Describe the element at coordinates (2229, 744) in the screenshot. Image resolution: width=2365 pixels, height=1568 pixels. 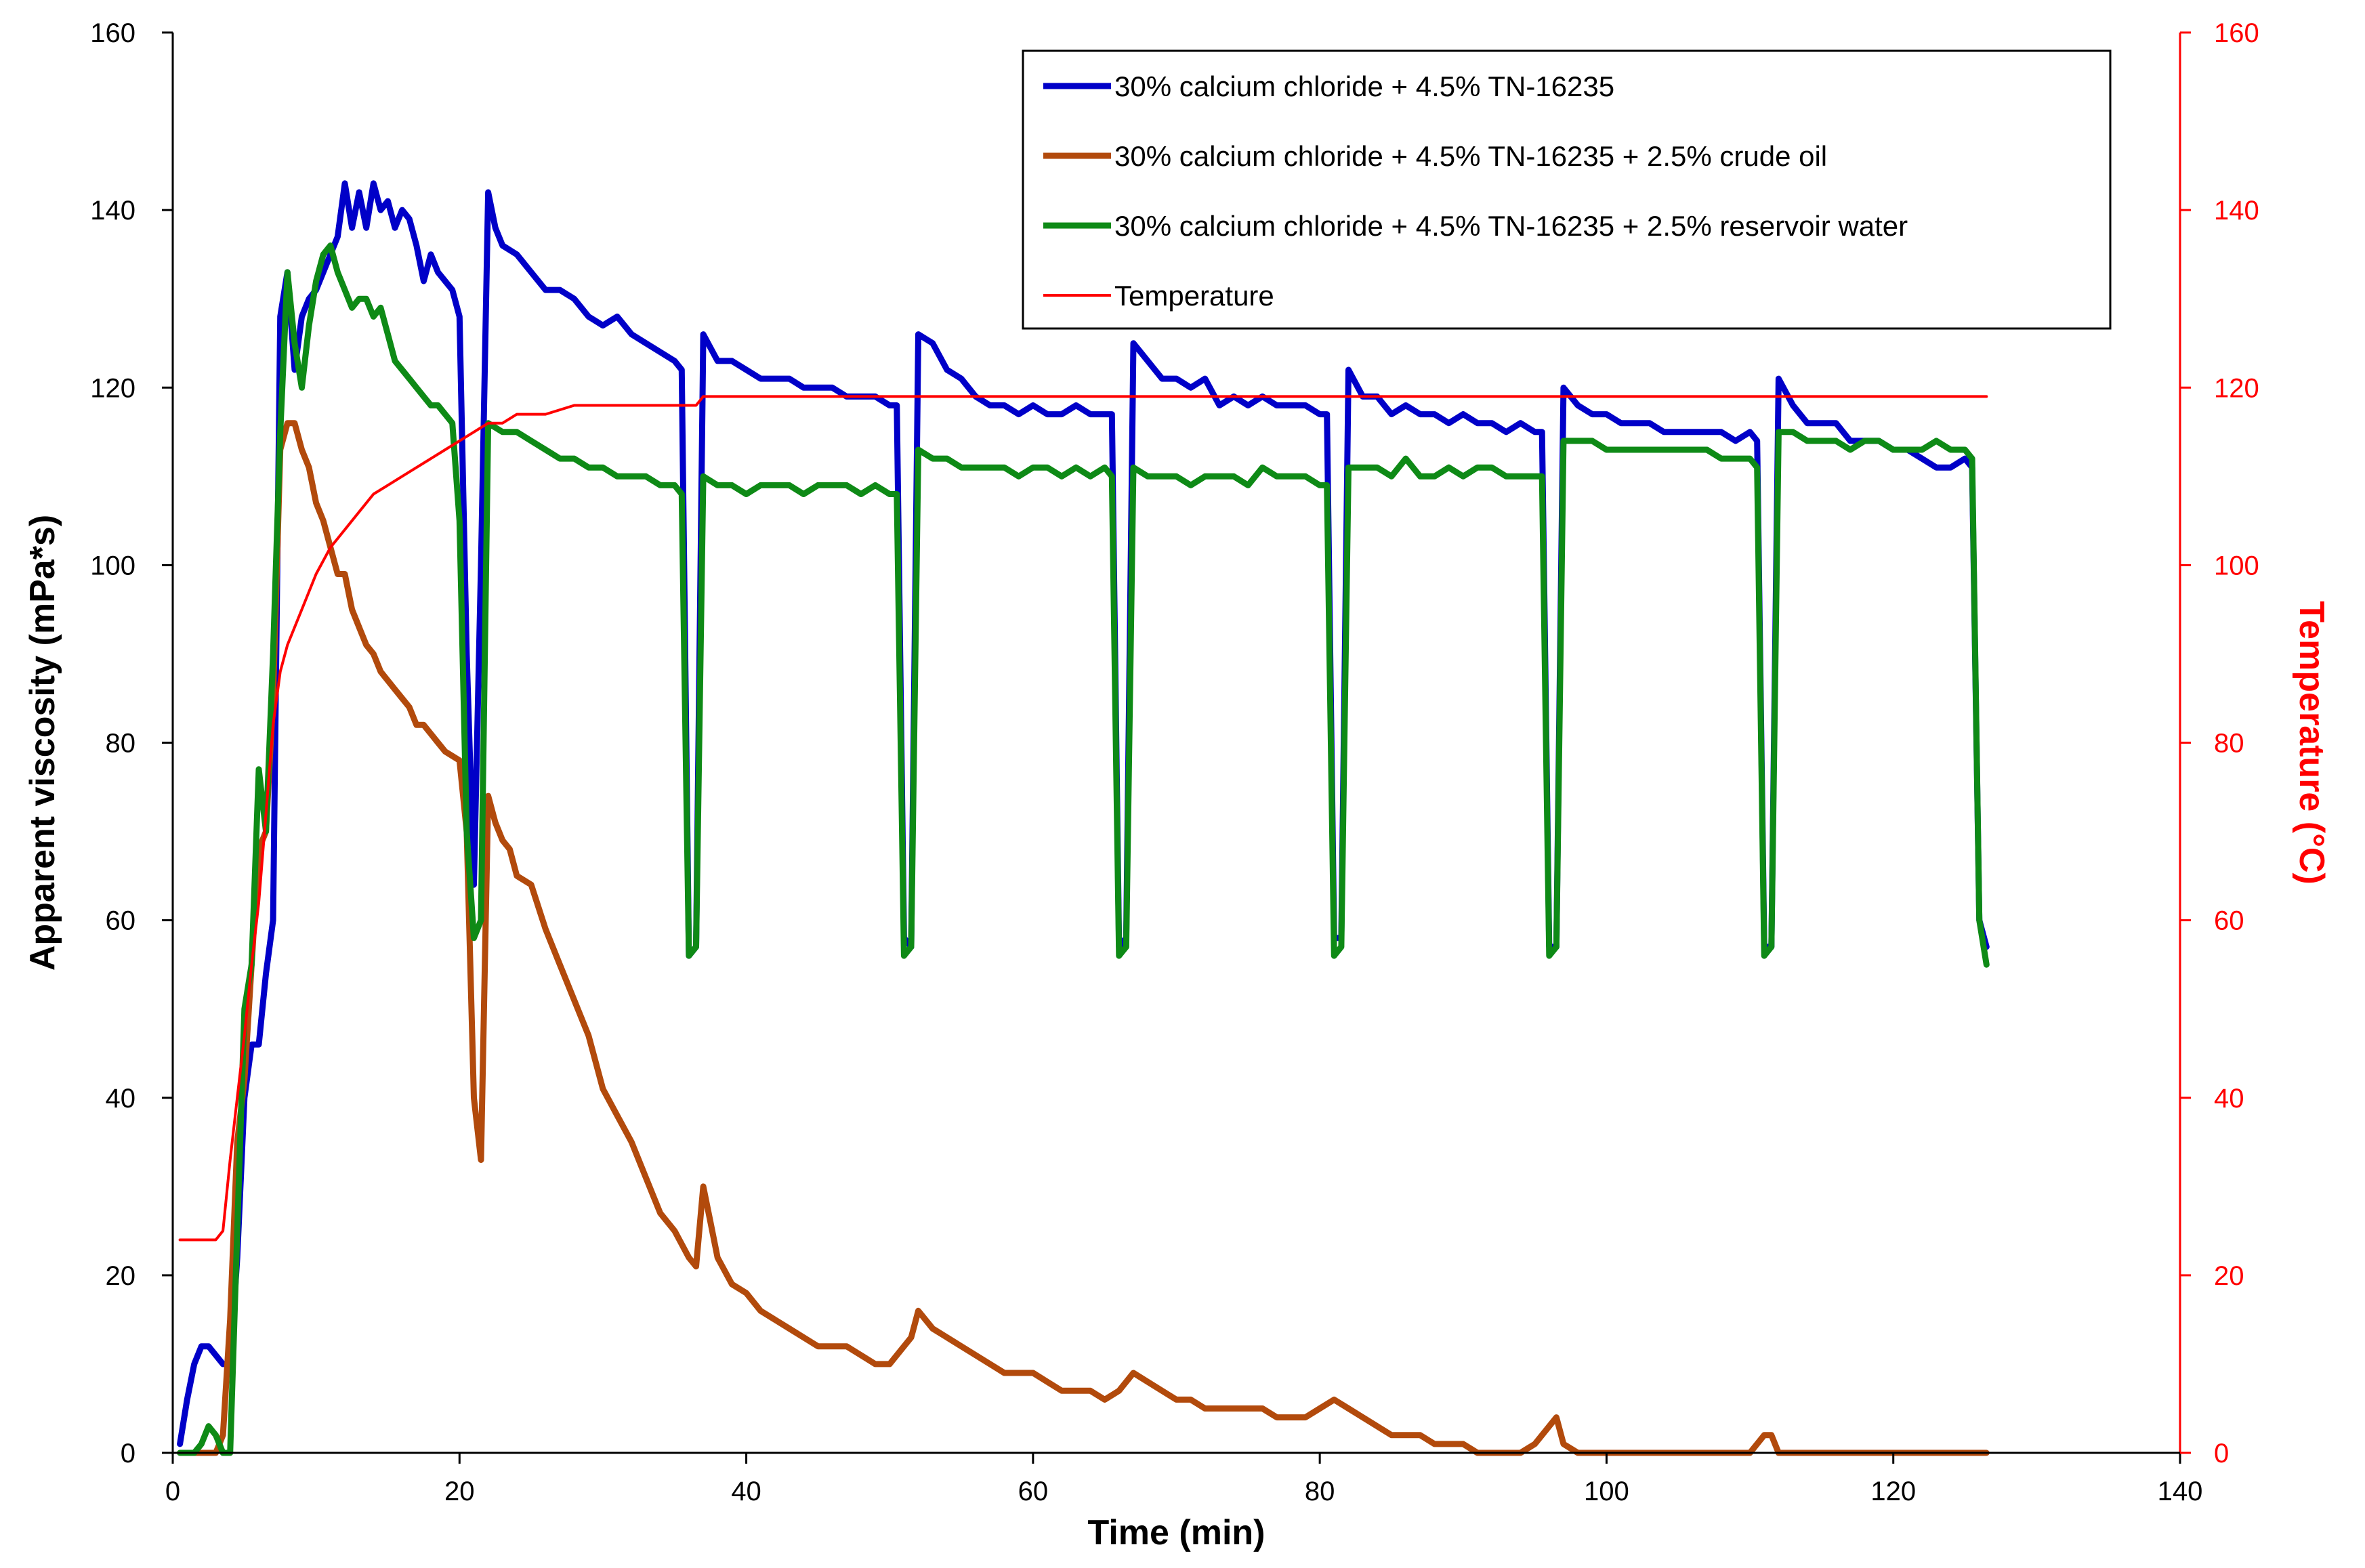
I see `y2-tick-label: 80` at that location.